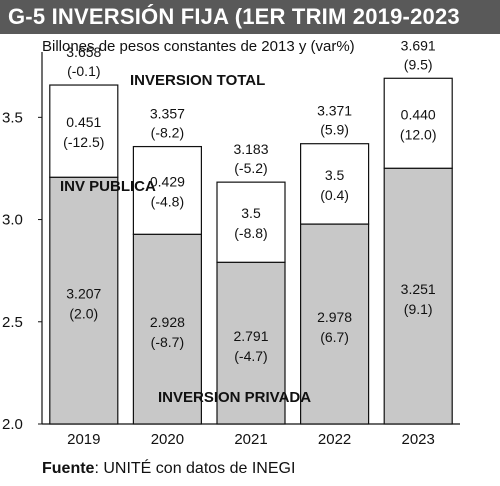  Describe the element at coordinates (250, 233) in the screenshot. I see `label-publica-var: (-8.8)` at that location.